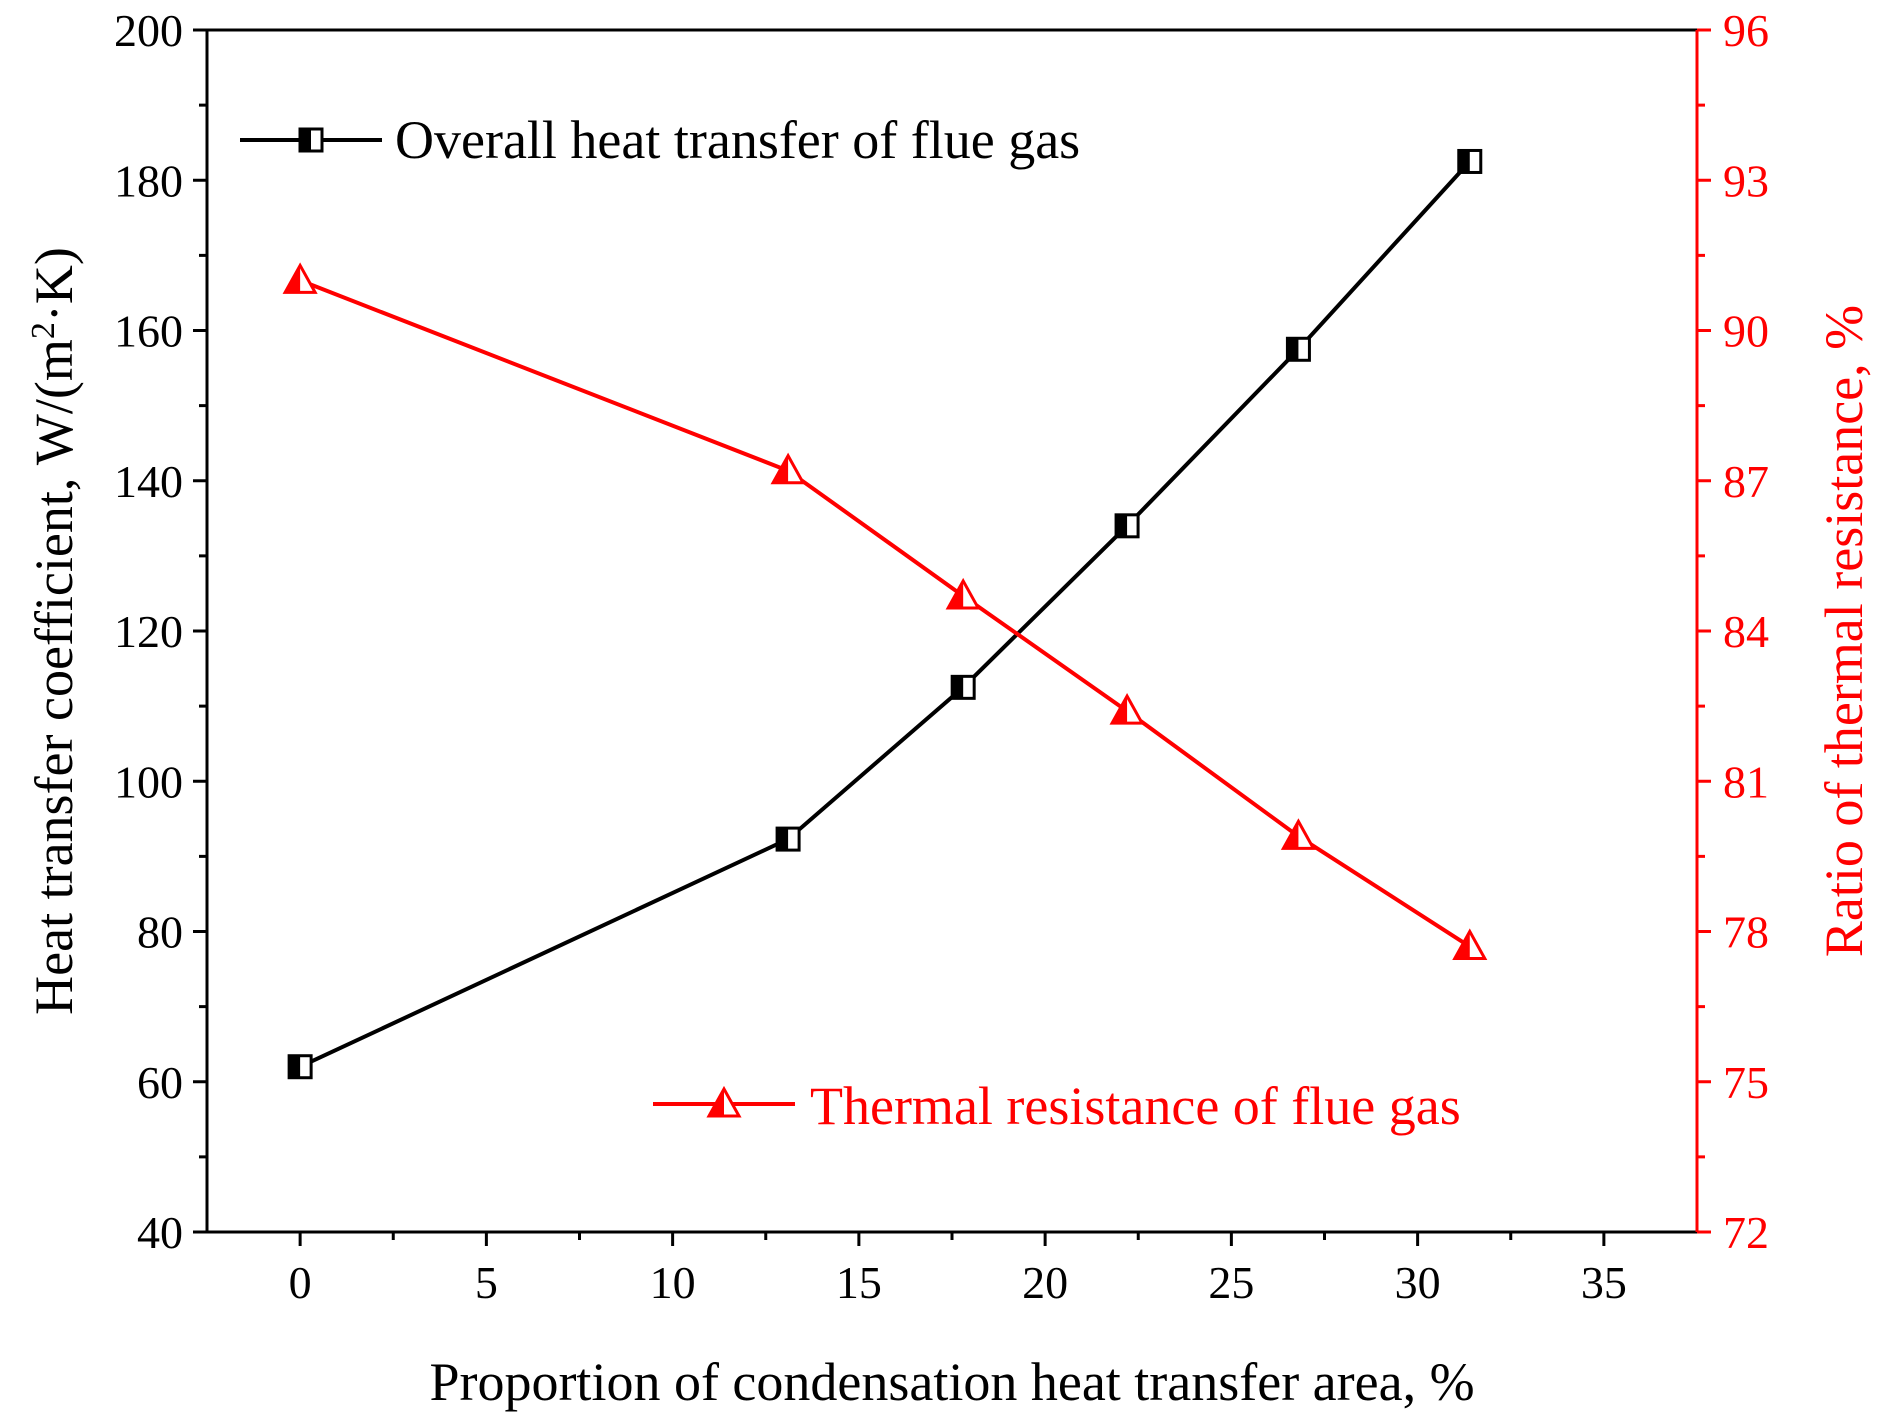  Describe the element at coordinates (54, 677) in the screenshot. I see `y-left-axis-title-main: Heat transfer coefficient, W/(m` at that location.